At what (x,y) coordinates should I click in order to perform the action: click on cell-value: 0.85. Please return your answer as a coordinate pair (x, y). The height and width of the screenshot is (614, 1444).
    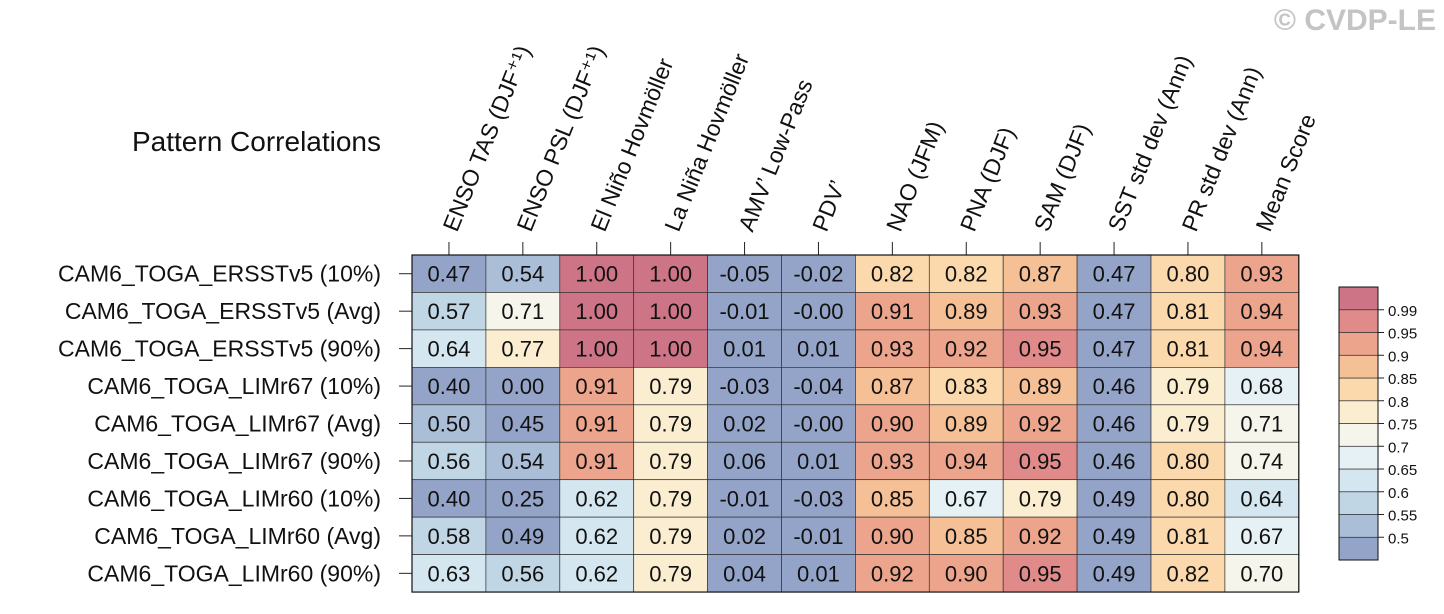
    Looking at the image, I should click on (892, 498).